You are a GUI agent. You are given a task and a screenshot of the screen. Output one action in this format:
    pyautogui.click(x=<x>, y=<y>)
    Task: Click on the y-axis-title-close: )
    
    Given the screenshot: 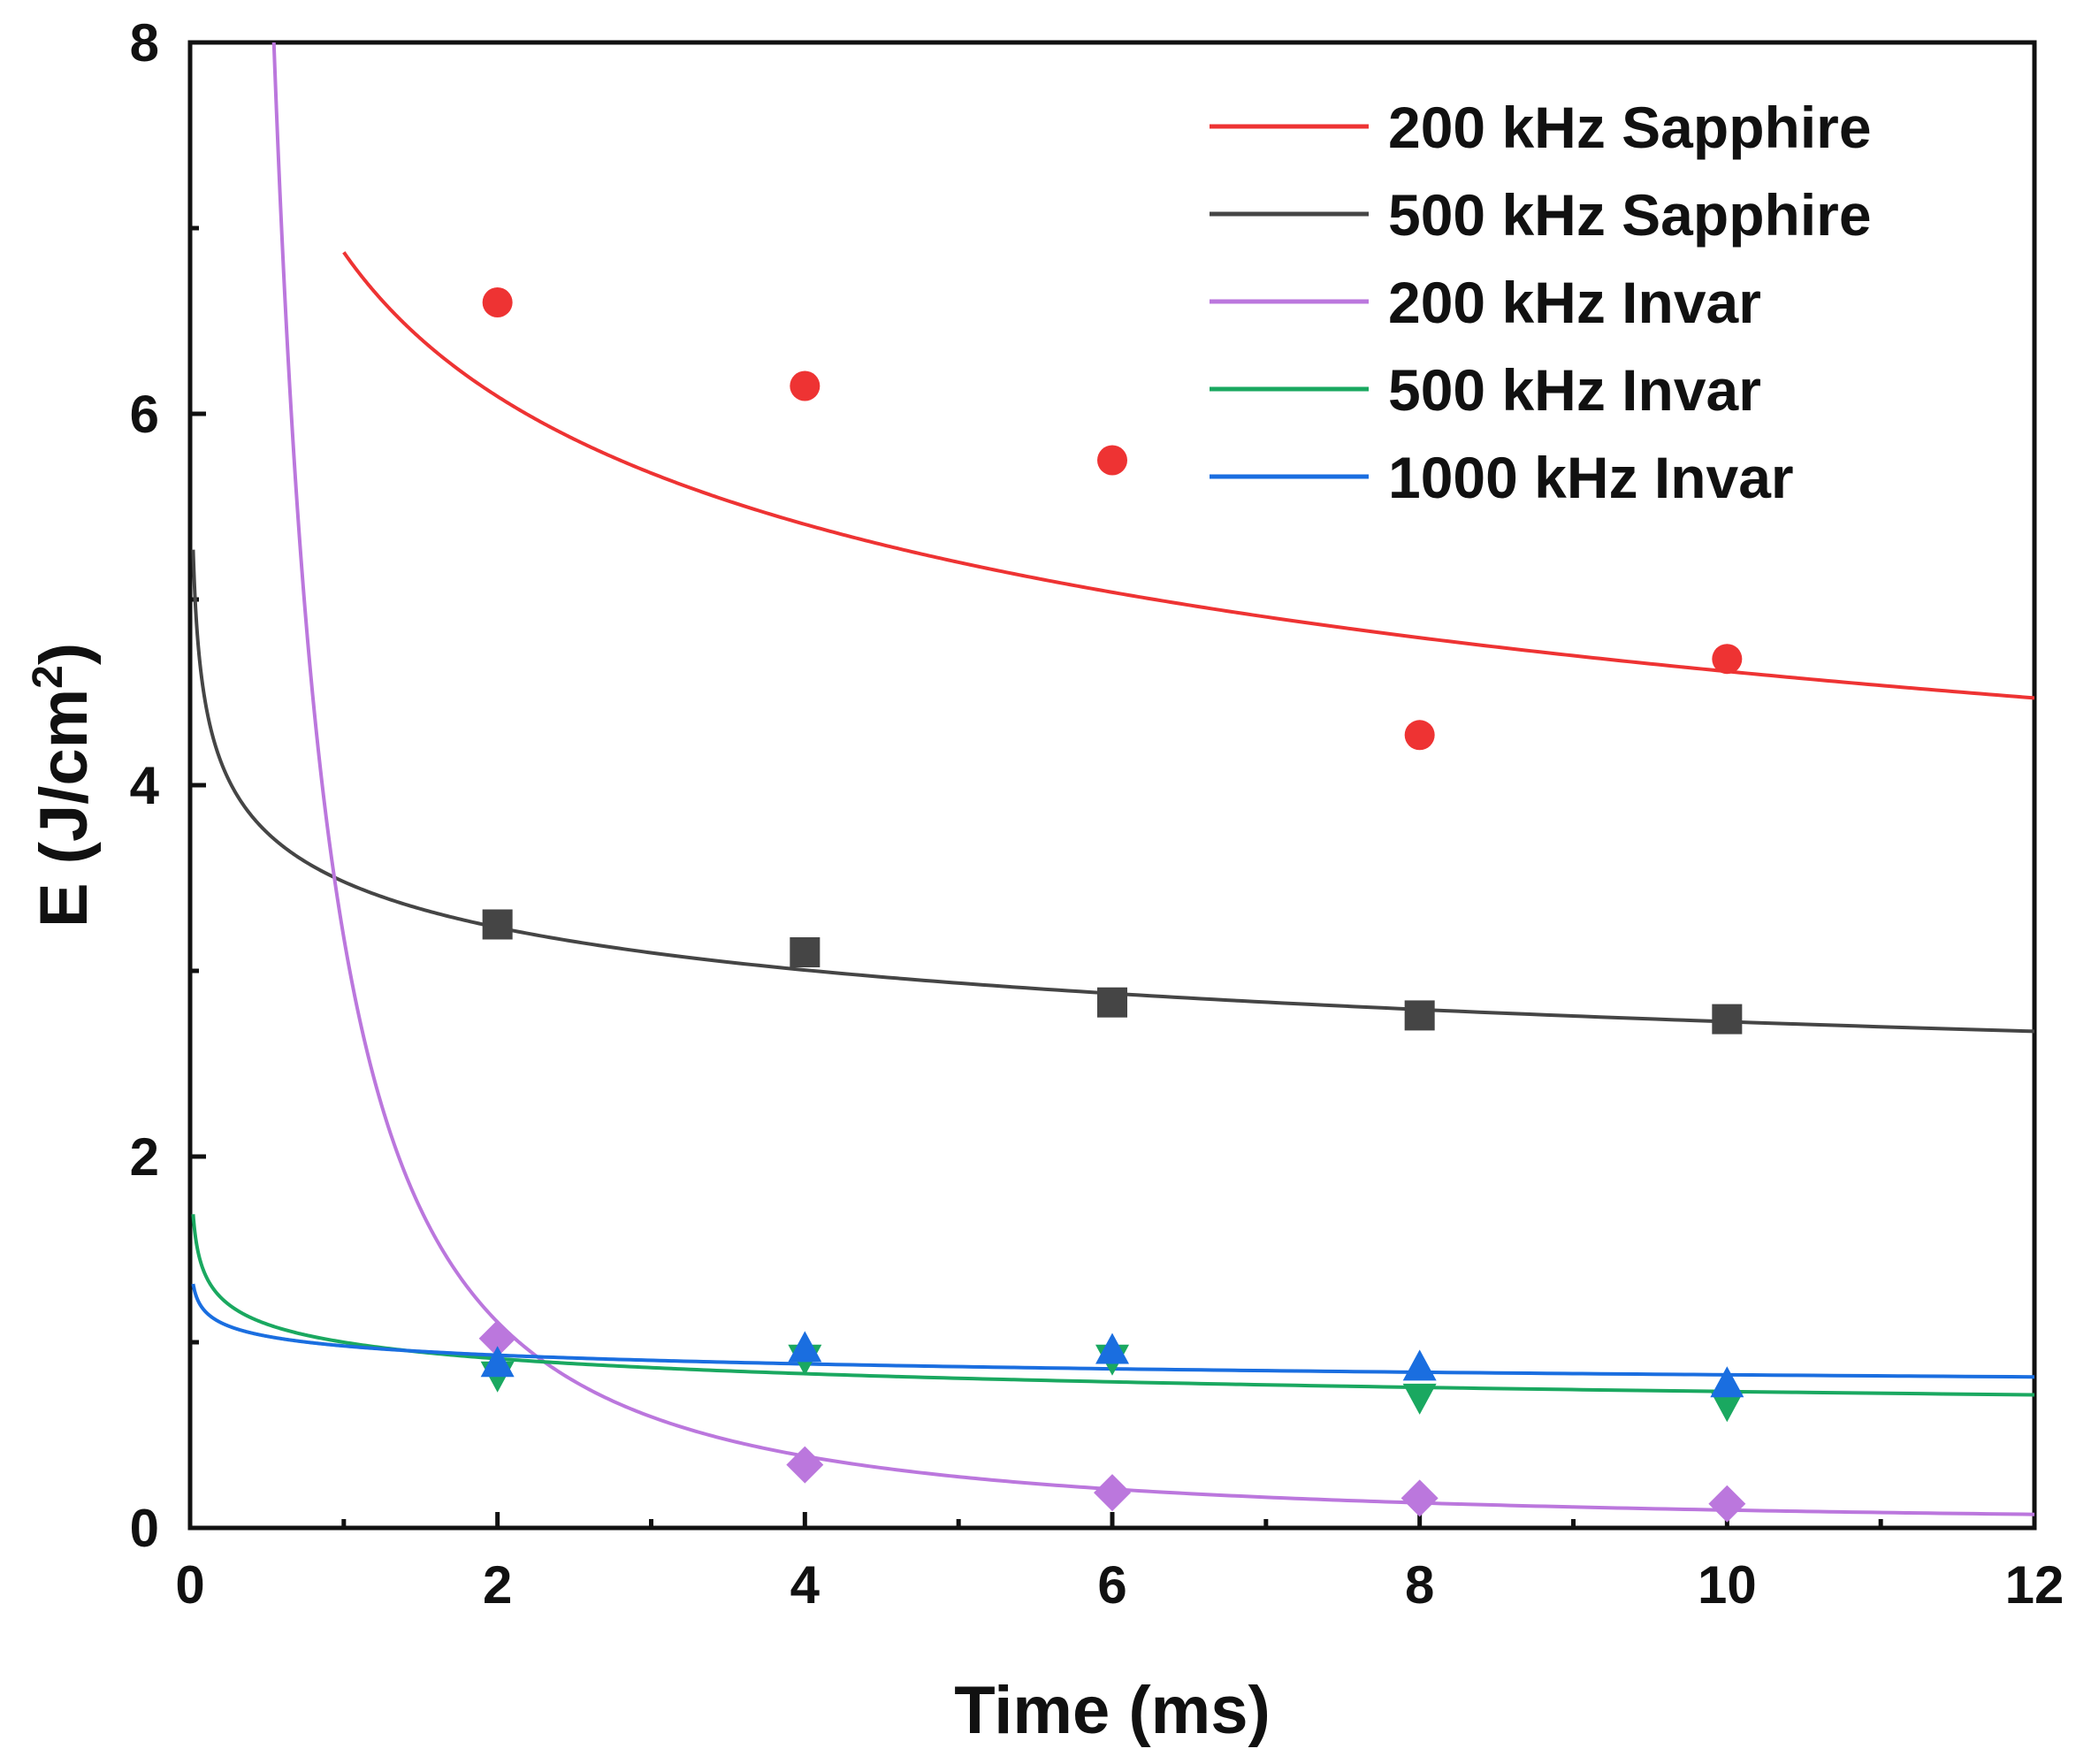 What is the action you would take?
    pyautogui.click(x=65, y=654)
    